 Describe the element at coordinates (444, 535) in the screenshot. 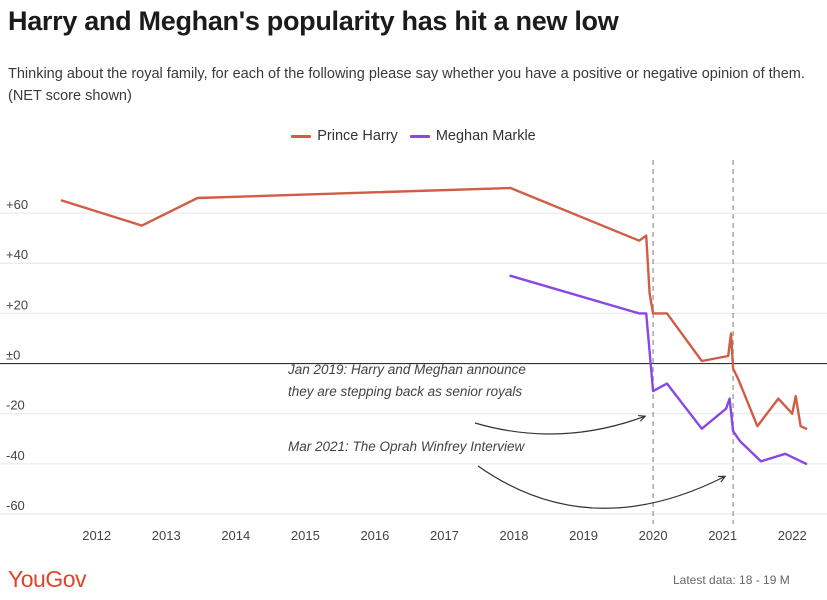

I see `x-tick-label: 2017` at that location.